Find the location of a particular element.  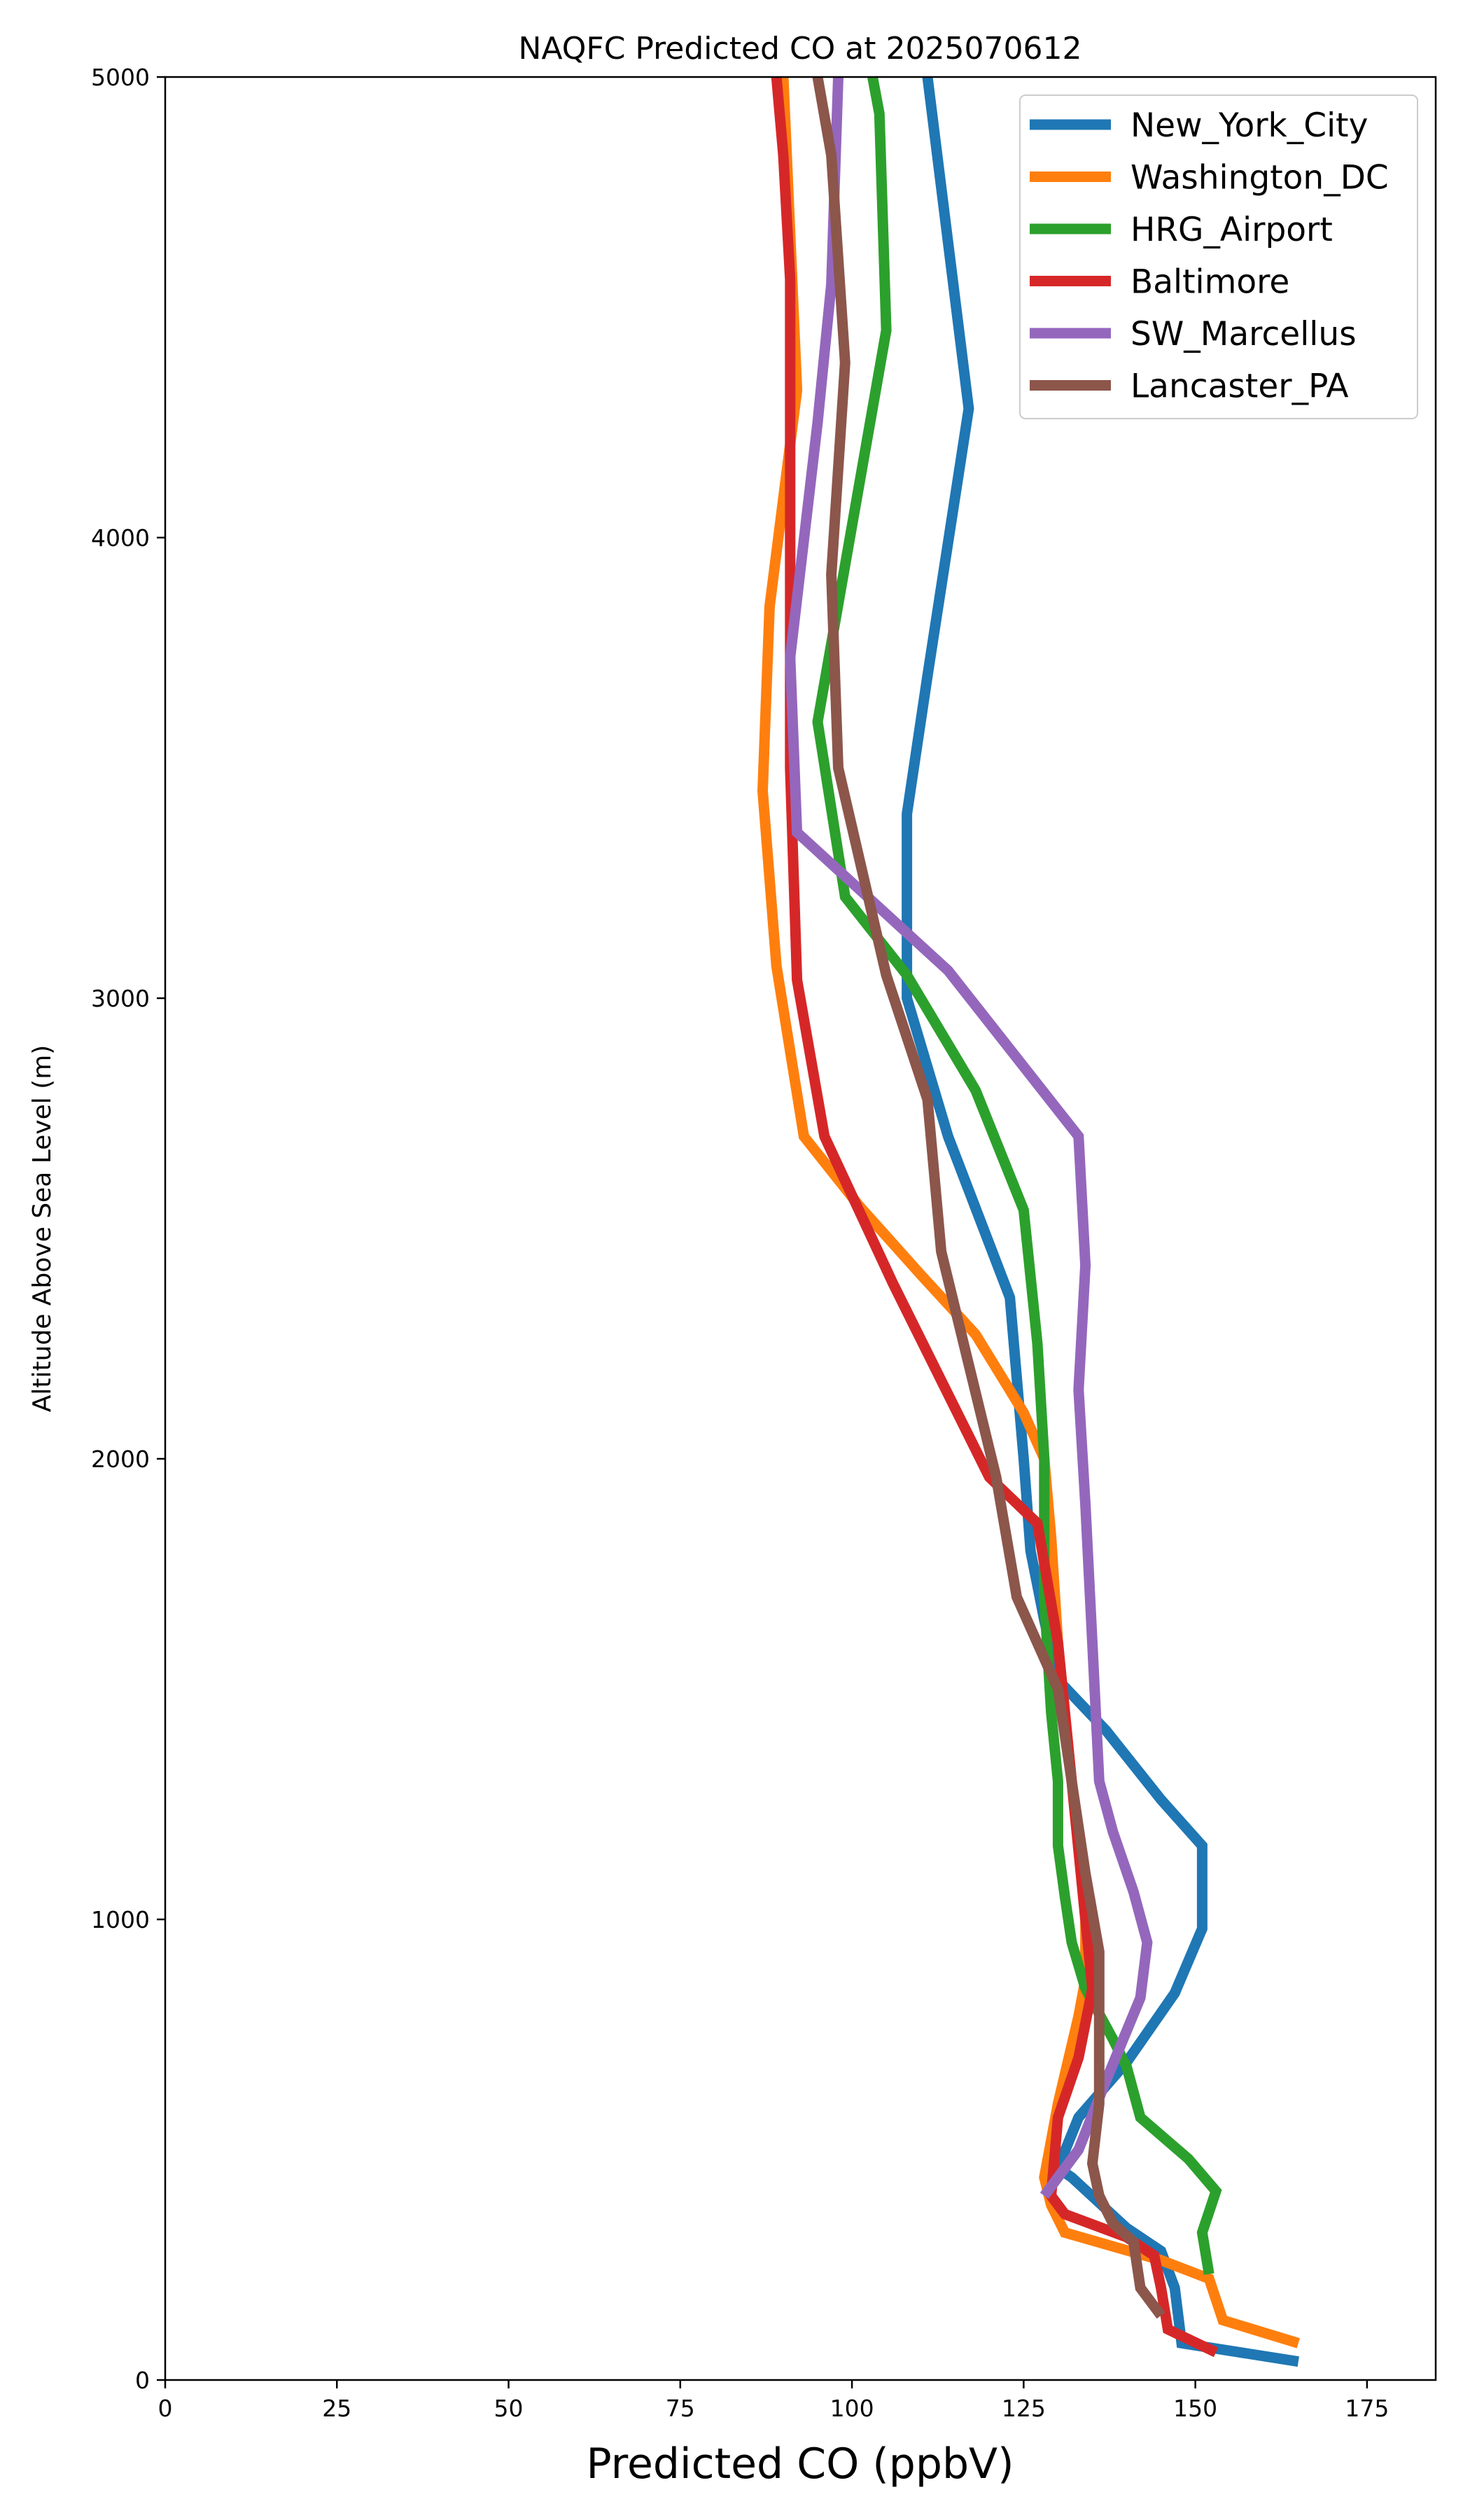

y-tick-label: 0 is located at coordinates (142, 2380).